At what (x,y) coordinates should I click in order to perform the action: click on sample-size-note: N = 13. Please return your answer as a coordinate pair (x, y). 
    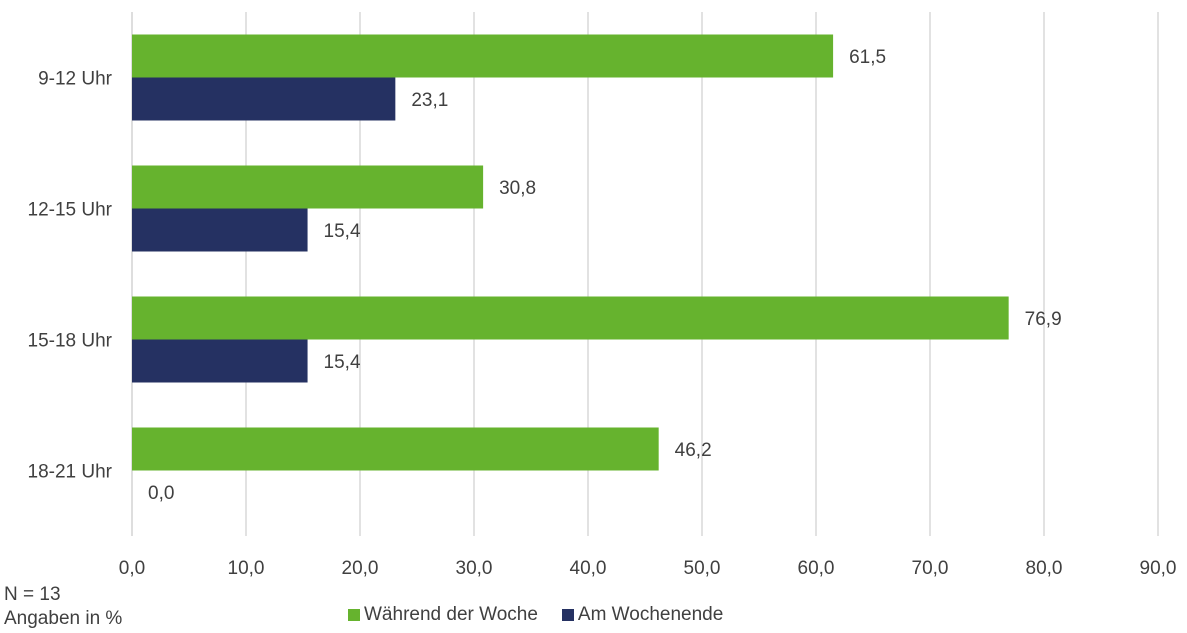
    Looking at the image, I should click on (32, 594).